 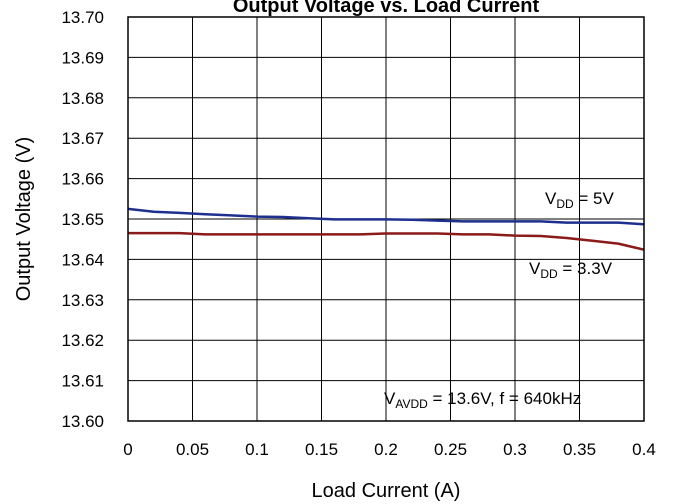 I want to click on x-tick-label: 0.3, so click(x=515, y=449).